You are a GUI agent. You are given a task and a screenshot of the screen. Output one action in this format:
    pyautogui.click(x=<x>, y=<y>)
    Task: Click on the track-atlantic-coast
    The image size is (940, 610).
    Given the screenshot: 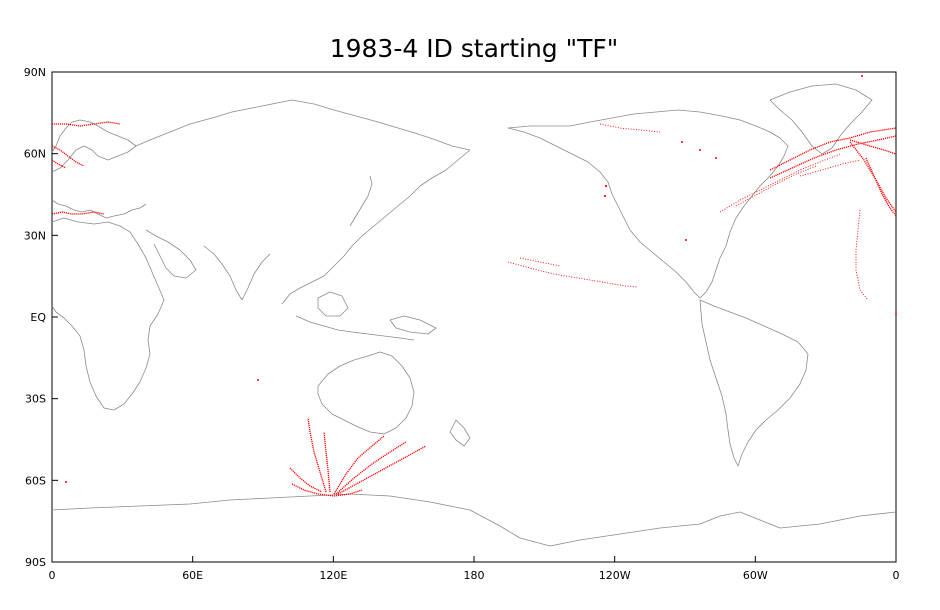 What is the action you would take?
    pyautogui.click(x=776, y=186)
    